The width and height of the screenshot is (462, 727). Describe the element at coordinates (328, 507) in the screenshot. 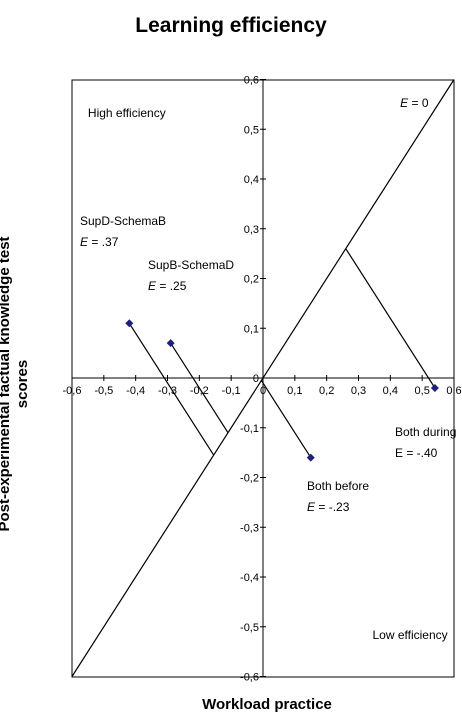

I see `data-point-efficiency-label: E = -.23` at that location.